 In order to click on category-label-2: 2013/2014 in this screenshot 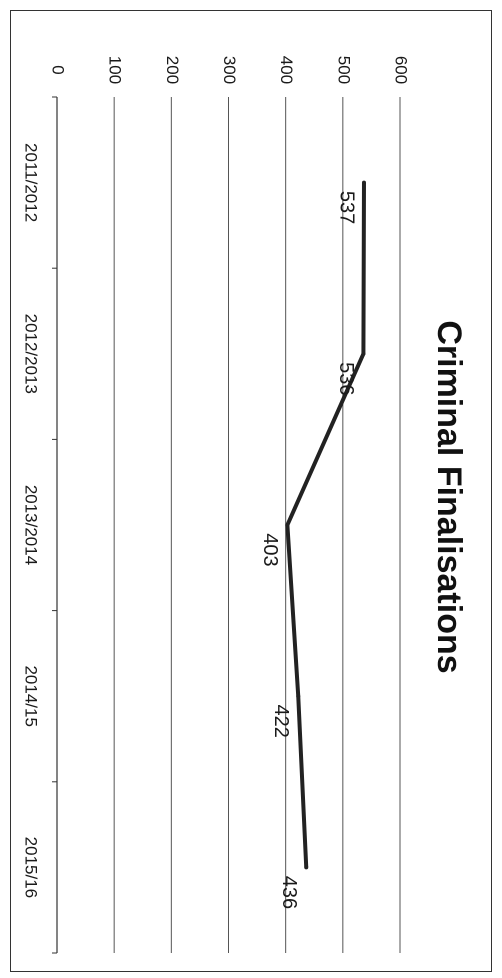, I will do `click(31, 525)`.